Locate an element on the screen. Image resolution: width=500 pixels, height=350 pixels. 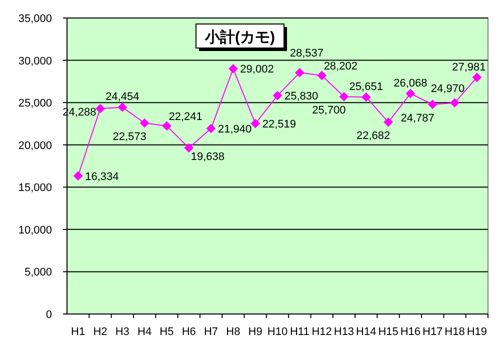
x-tick-label: H15 is located at coordinates (388, 332).